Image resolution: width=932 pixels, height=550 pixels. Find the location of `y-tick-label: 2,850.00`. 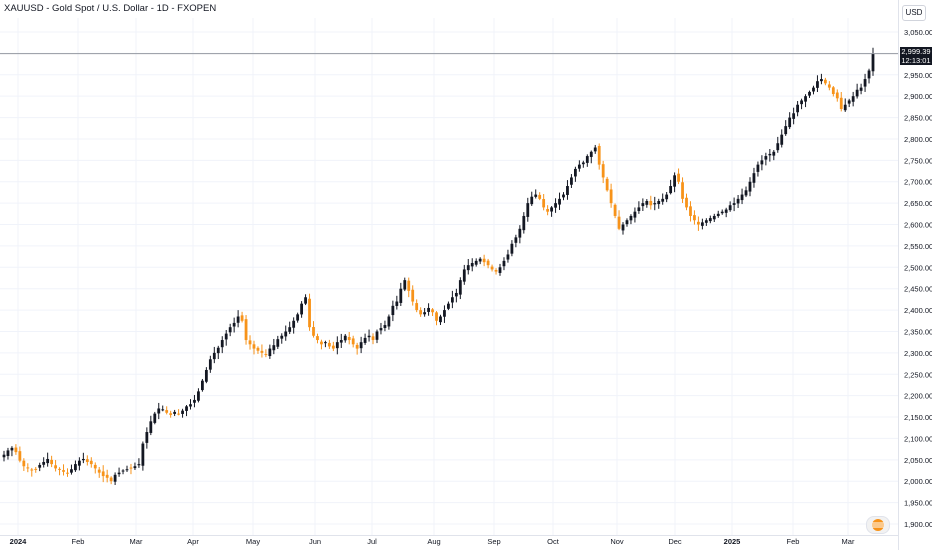

y-tick-label: 2,850.00 is located at coordinates (918, 118).